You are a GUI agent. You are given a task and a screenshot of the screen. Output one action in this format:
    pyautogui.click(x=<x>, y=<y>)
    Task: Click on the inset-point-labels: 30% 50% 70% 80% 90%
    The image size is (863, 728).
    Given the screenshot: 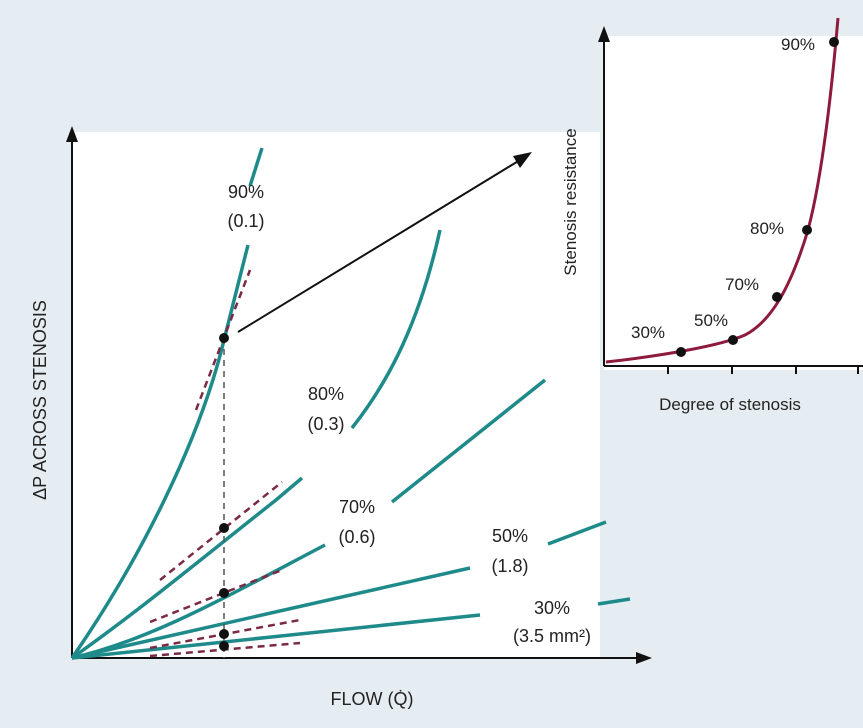 What is the action you would take?
    pyautogui.click(x=723, y=188)
    